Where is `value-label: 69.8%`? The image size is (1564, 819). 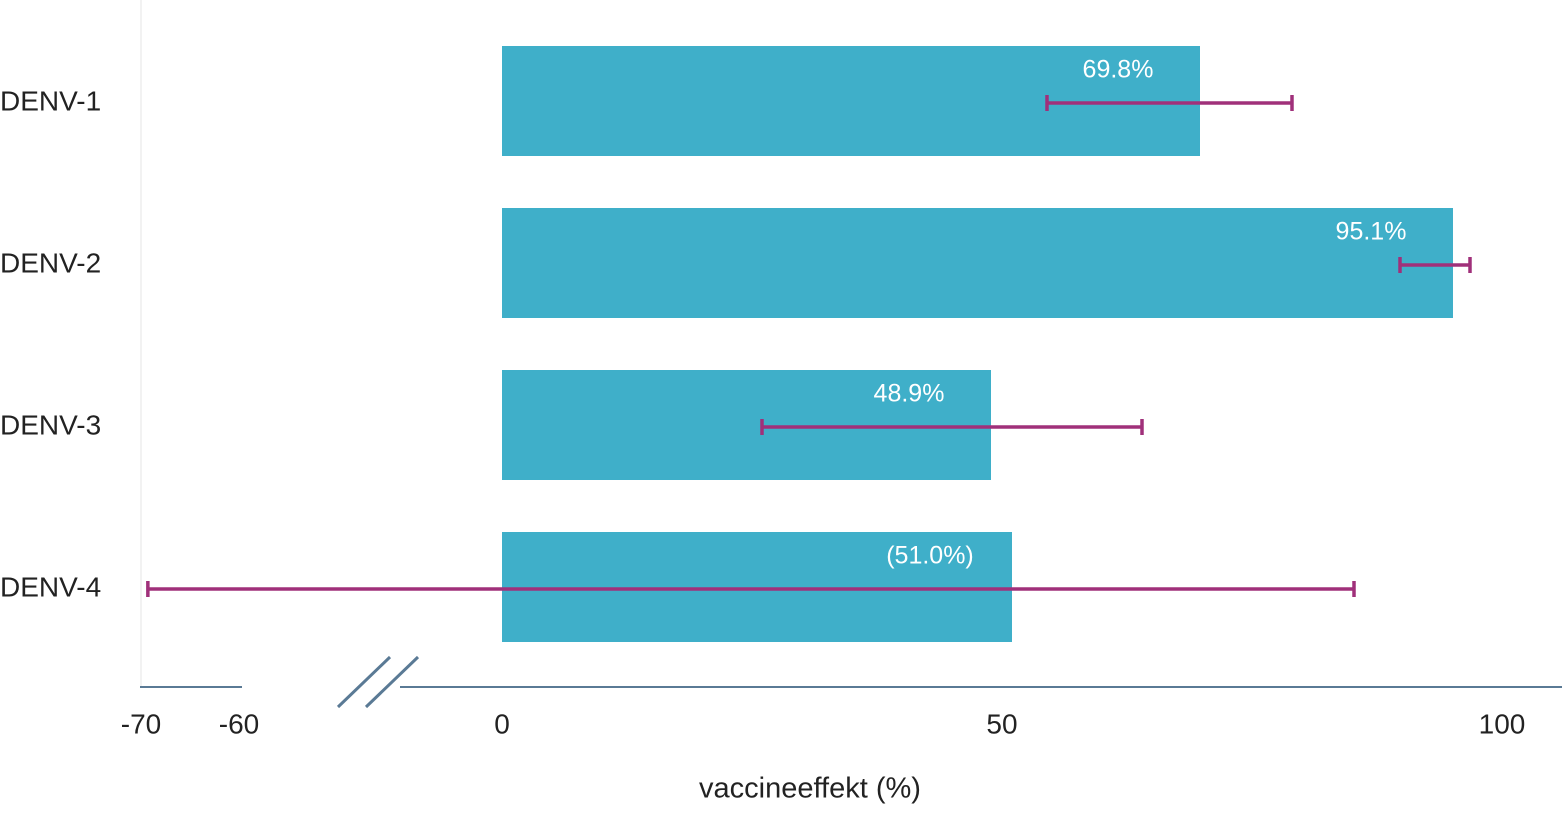
value-label: 69.8% is located at coordinates (1118, 70).